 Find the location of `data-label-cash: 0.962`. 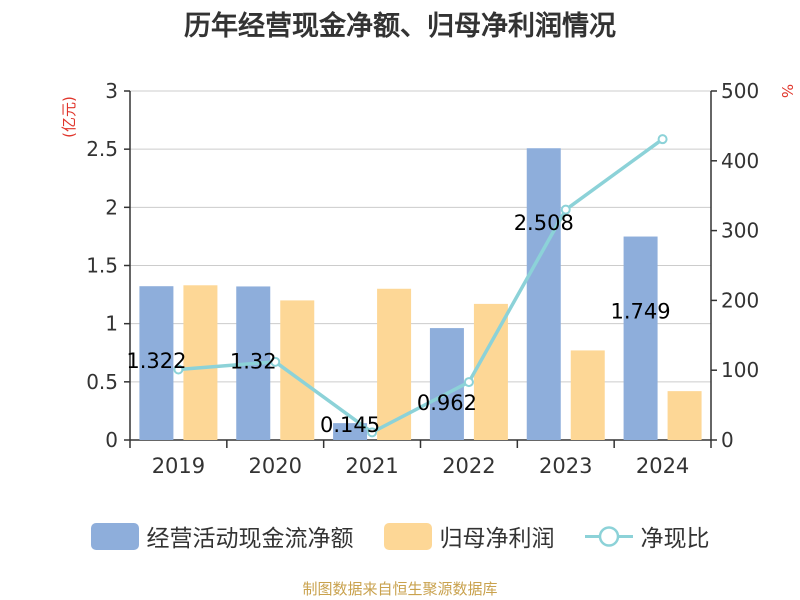

data-label-cash: 0.962 is located at coordinates (447, 403).